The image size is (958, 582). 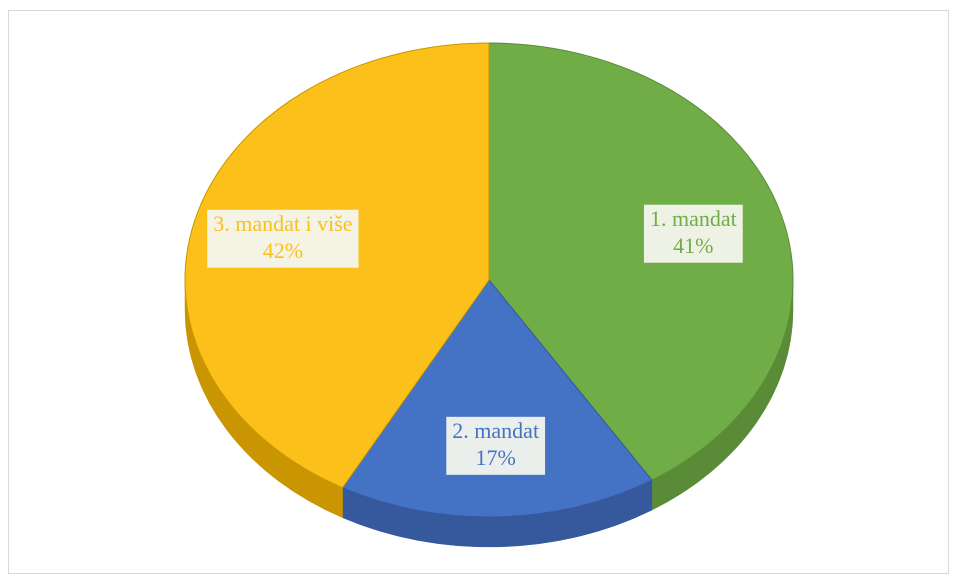 What do you see at coordinates (495, 430) in the screenshot?
I see `data-label-category: 2. mandat` at bounding box center [495, 430].